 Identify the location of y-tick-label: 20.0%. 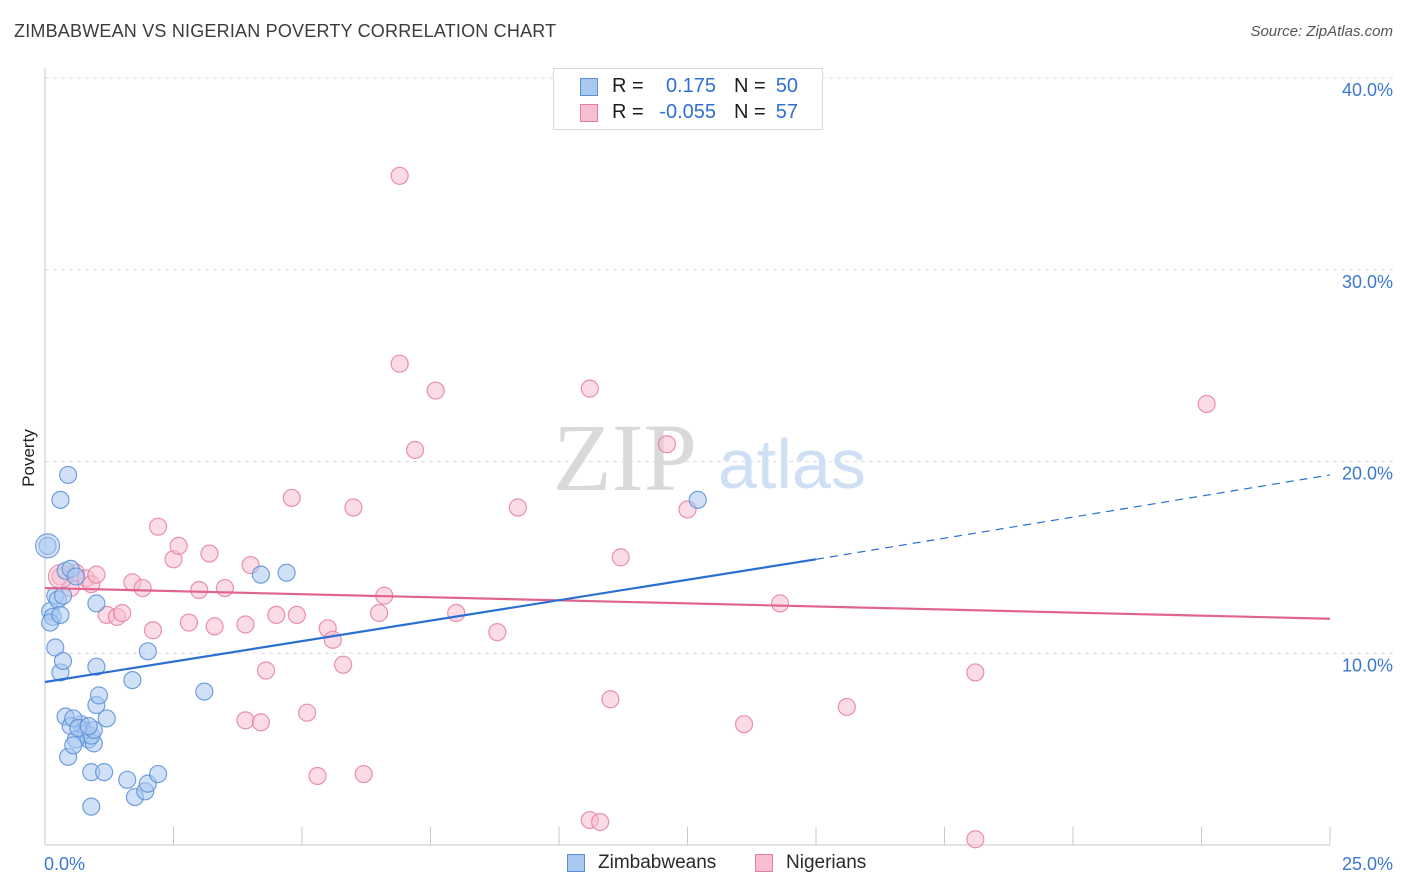
(1367, 474).